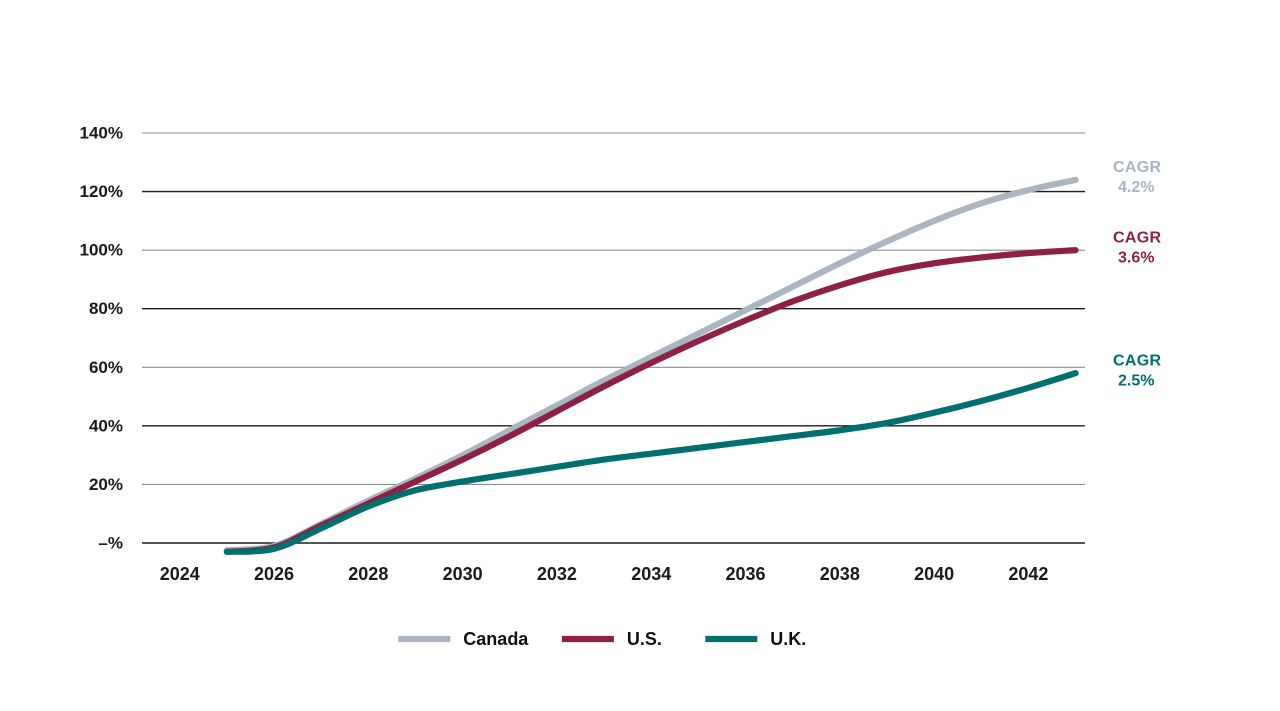 This screenshot has height=711, width=1280. What do you see at coordinates (274, 574) in the screenshot?
I see `x-axis-tick-label: 2026` at bounding box center [274, 574].